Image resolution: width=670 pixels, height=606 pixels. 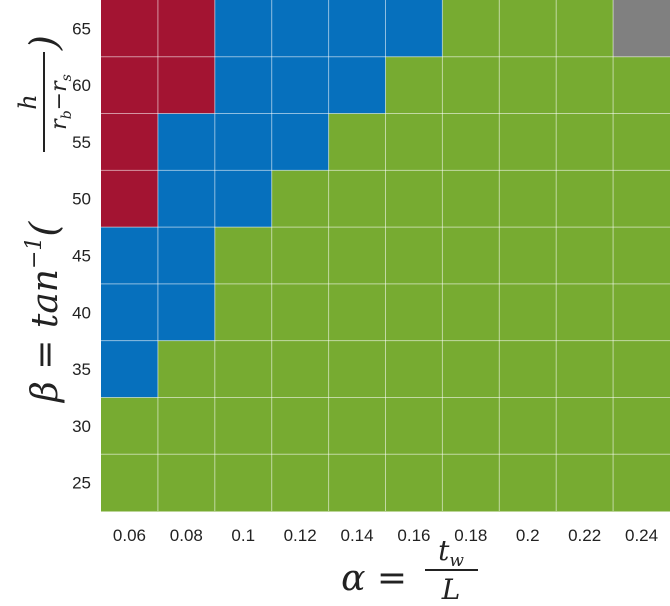 What do you see at coordinates (585, 85) in the screenshot?
I see `heatmap-cell-0.22-60` at bounding box center [585, 85].